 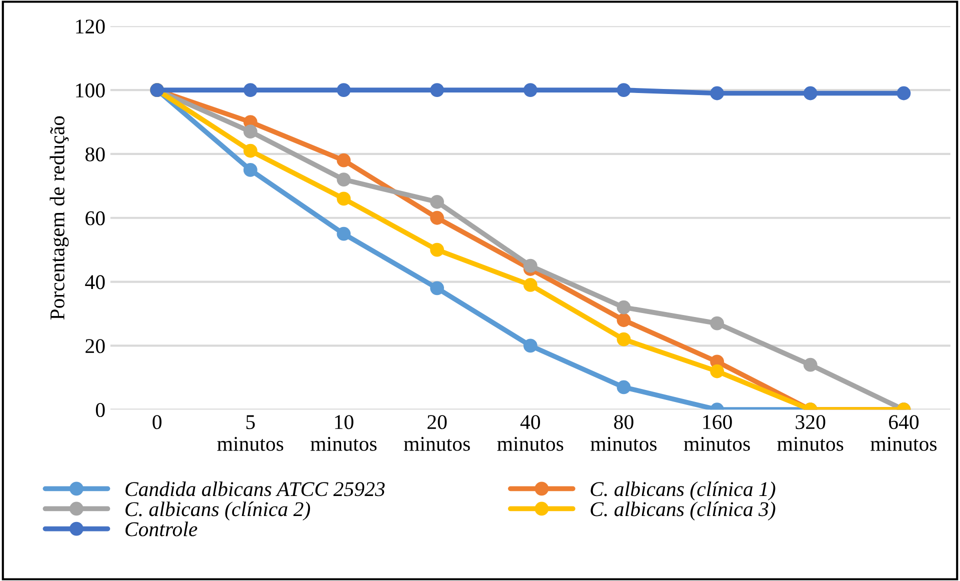 I want to click on x-tick-label: 640 minutos, so click(x=903, y=433).